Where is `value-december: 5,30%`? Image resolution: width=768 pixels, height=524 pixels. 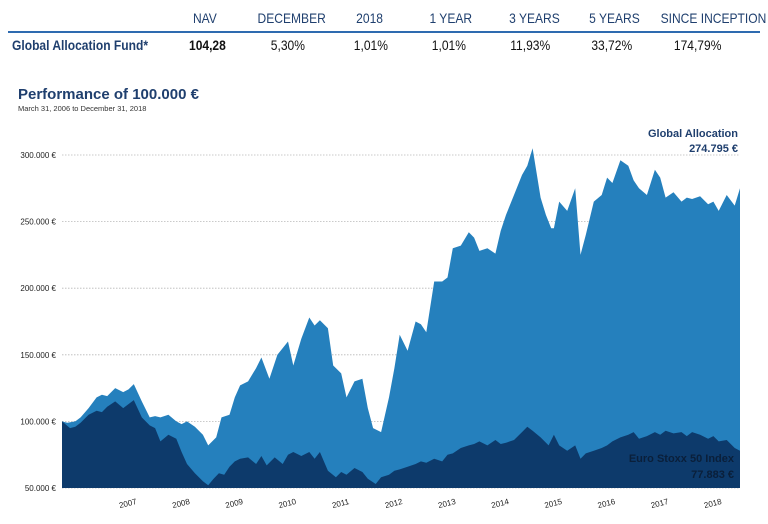
value-december: 5,30% is located at coordinates (287, 45).